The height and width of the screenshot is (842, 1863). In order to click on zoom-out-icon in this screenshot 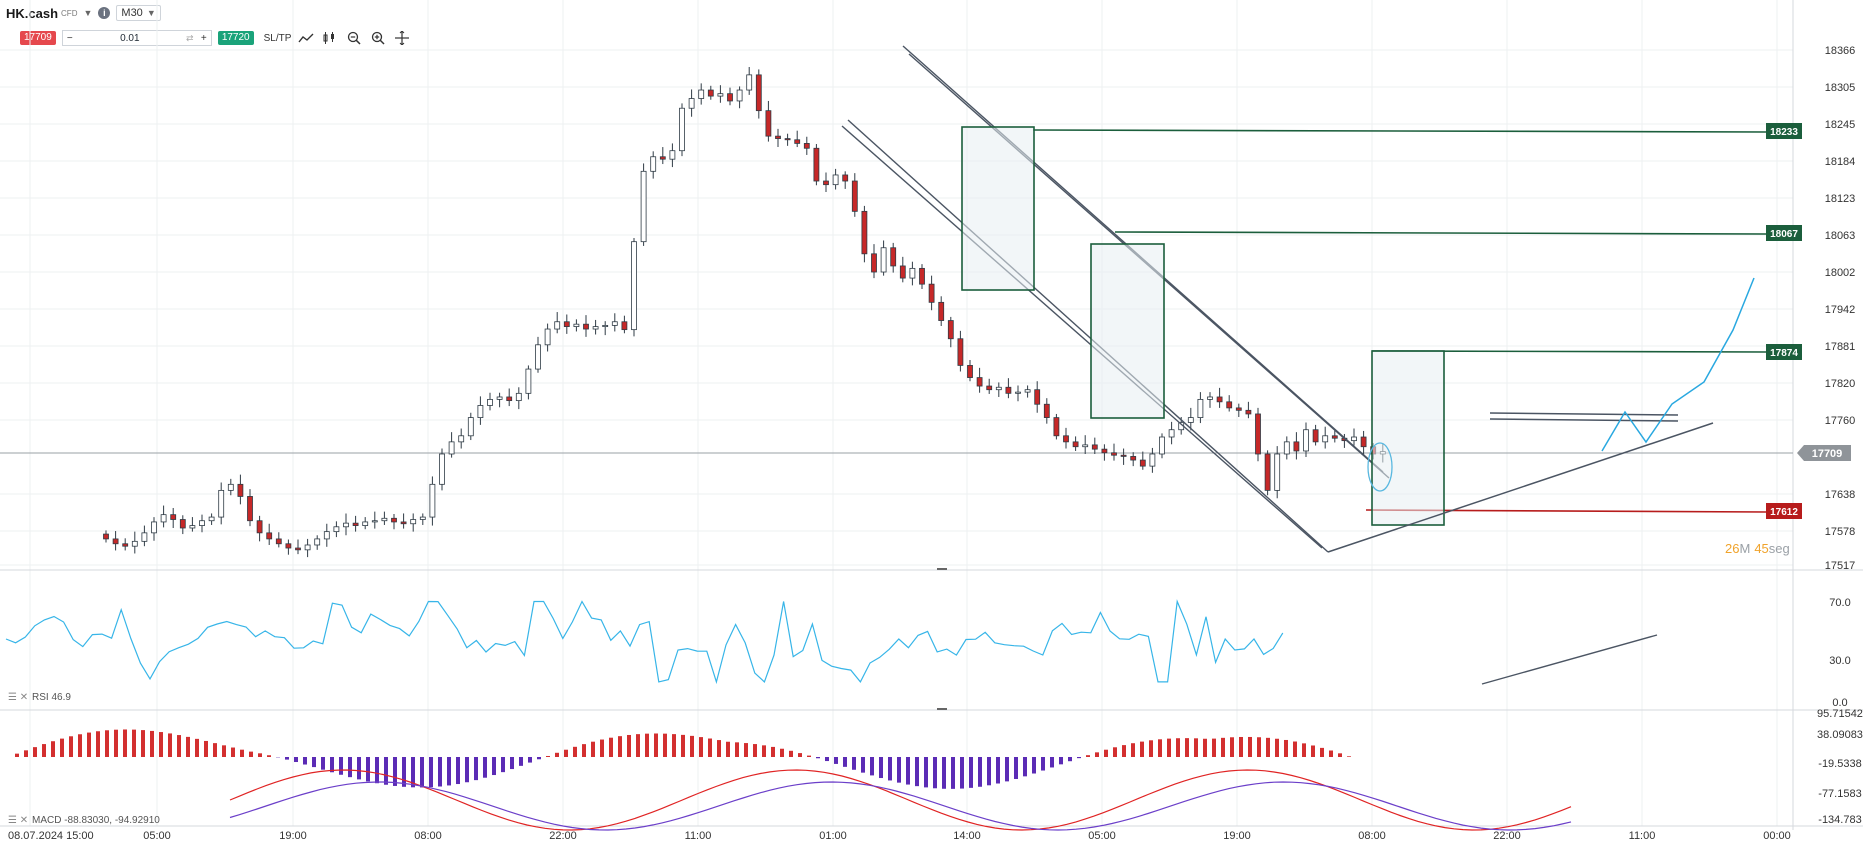, I will do `click(354, 38)`.